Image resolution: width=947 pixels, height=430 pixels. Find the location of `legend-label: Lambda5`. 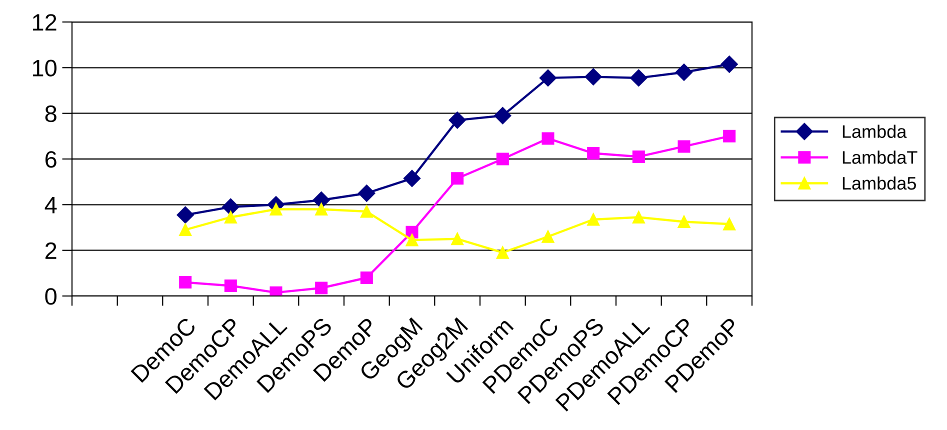

legend-label: Lambda5 is located at coordinates (879, 183).